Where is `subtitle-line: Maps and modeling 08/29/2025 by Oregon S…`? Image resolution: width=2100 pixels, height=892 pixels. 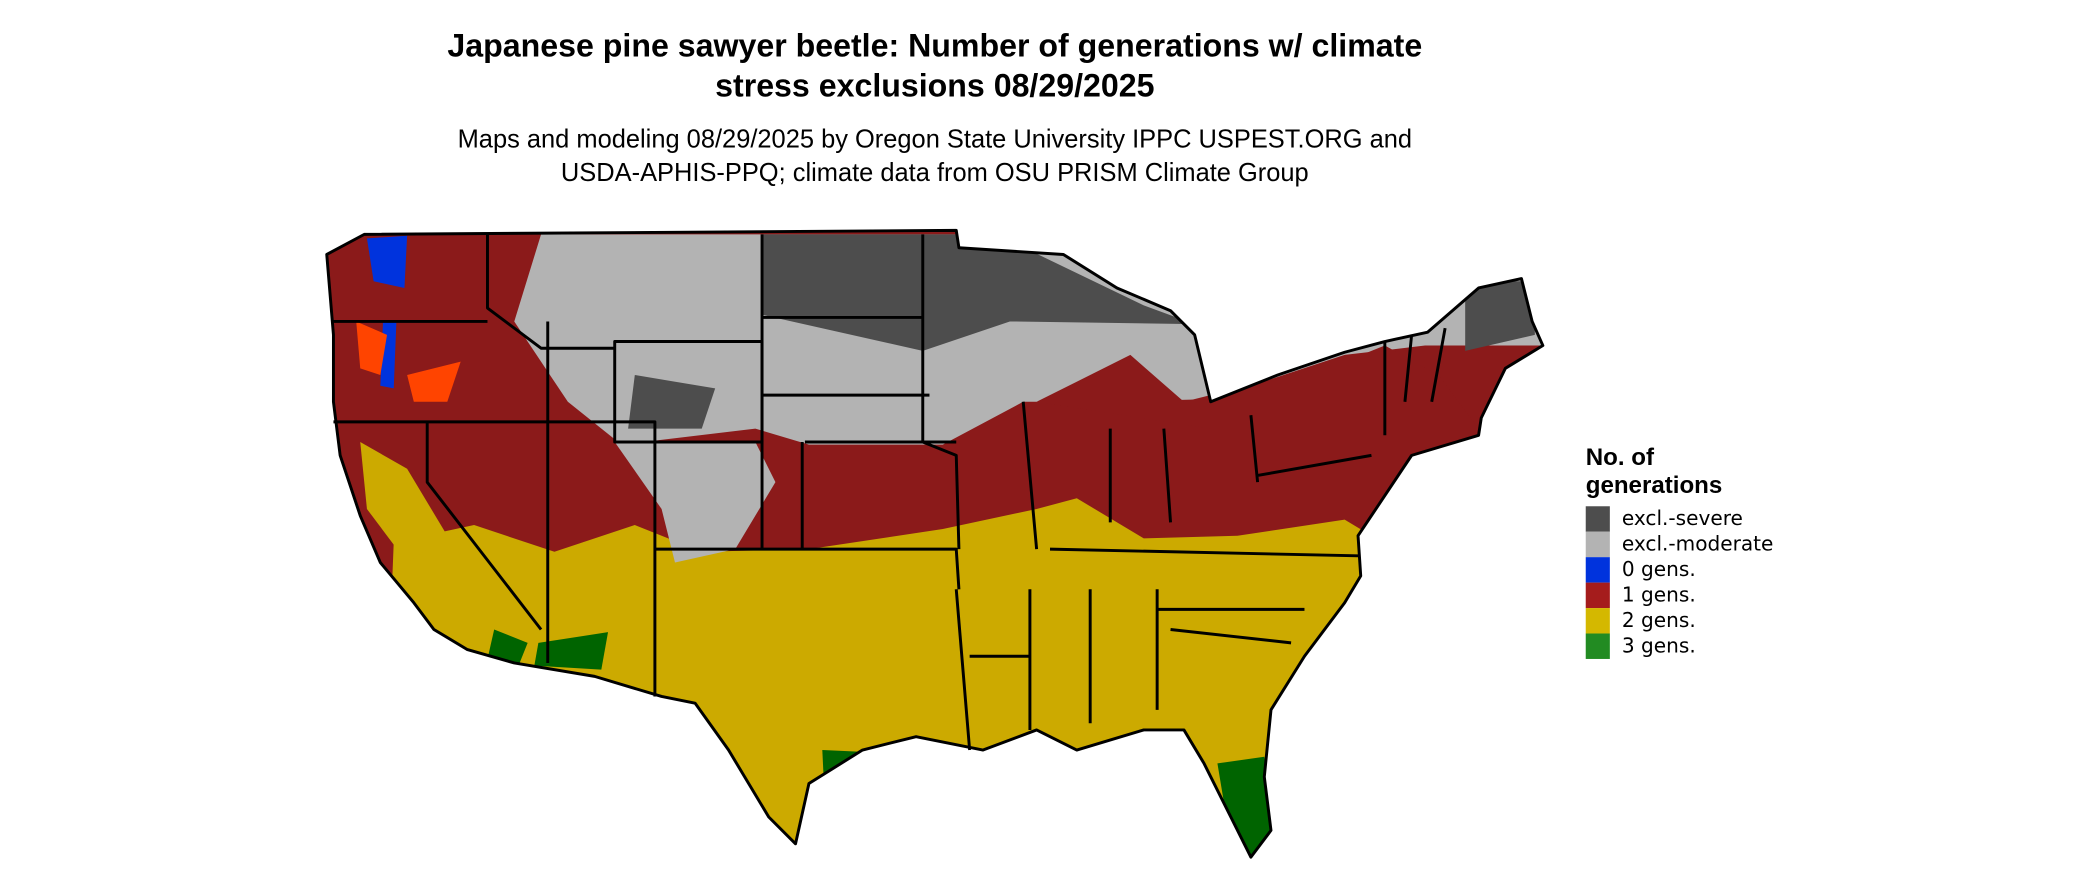
subtitle-line: Maps and modeling 08/29/2025 by Oregon S… is located at coordinates (935, 139).